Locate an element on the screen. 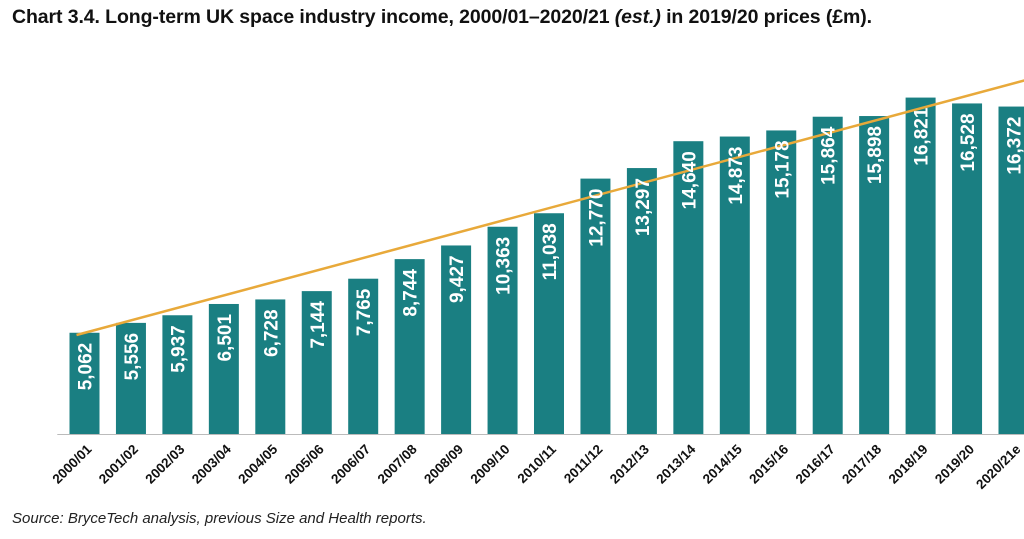 The height and width of the screenshot is (539, 1024). data-label: 16,821 is located at coordinates (922, 136).